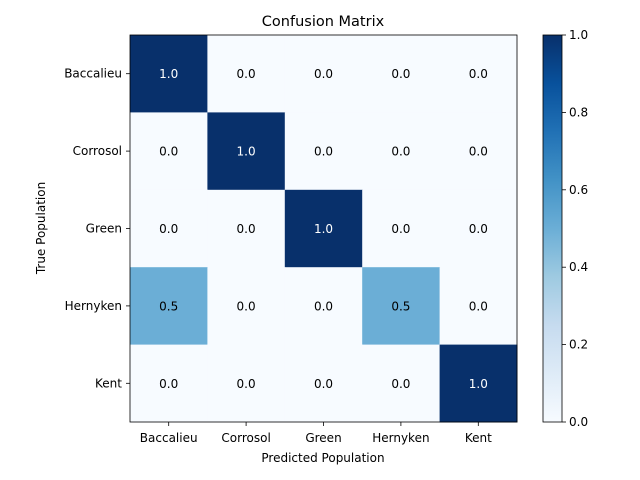 This screenshot has width=640, height=480. What do you see at coordinates (575, 228) in the screenshot?
I see `colorbar-ticks: 0.0 0.2 0.4 0.6 0.8 1.0` at bounding box center [575, 228].